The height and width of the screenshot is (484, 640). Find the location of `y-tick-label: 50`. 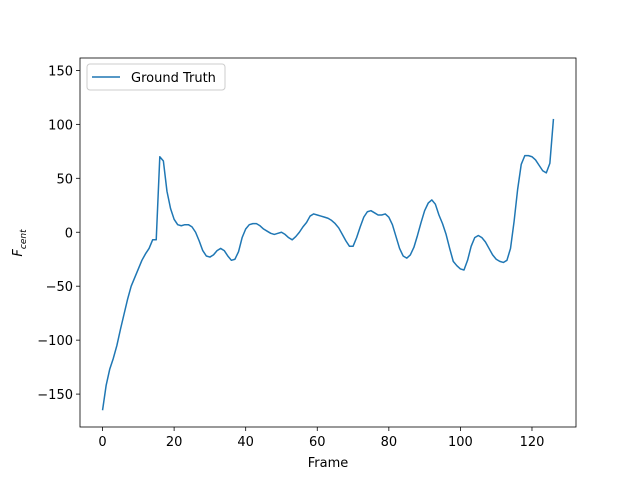

y-tick-label: 50 is located at coordinates (64, 179).